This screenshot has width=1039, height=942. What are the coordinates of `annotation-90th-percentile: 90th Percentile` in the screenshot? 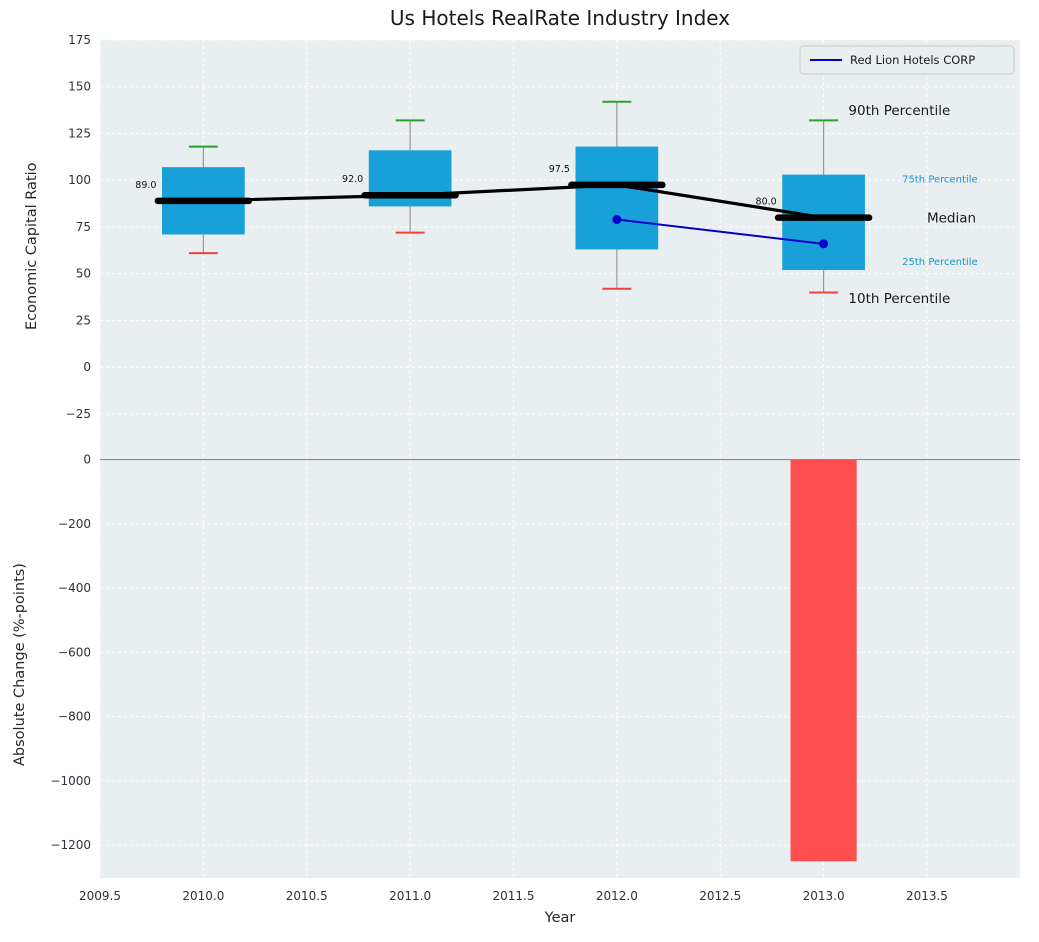 It's located at (899, 111).